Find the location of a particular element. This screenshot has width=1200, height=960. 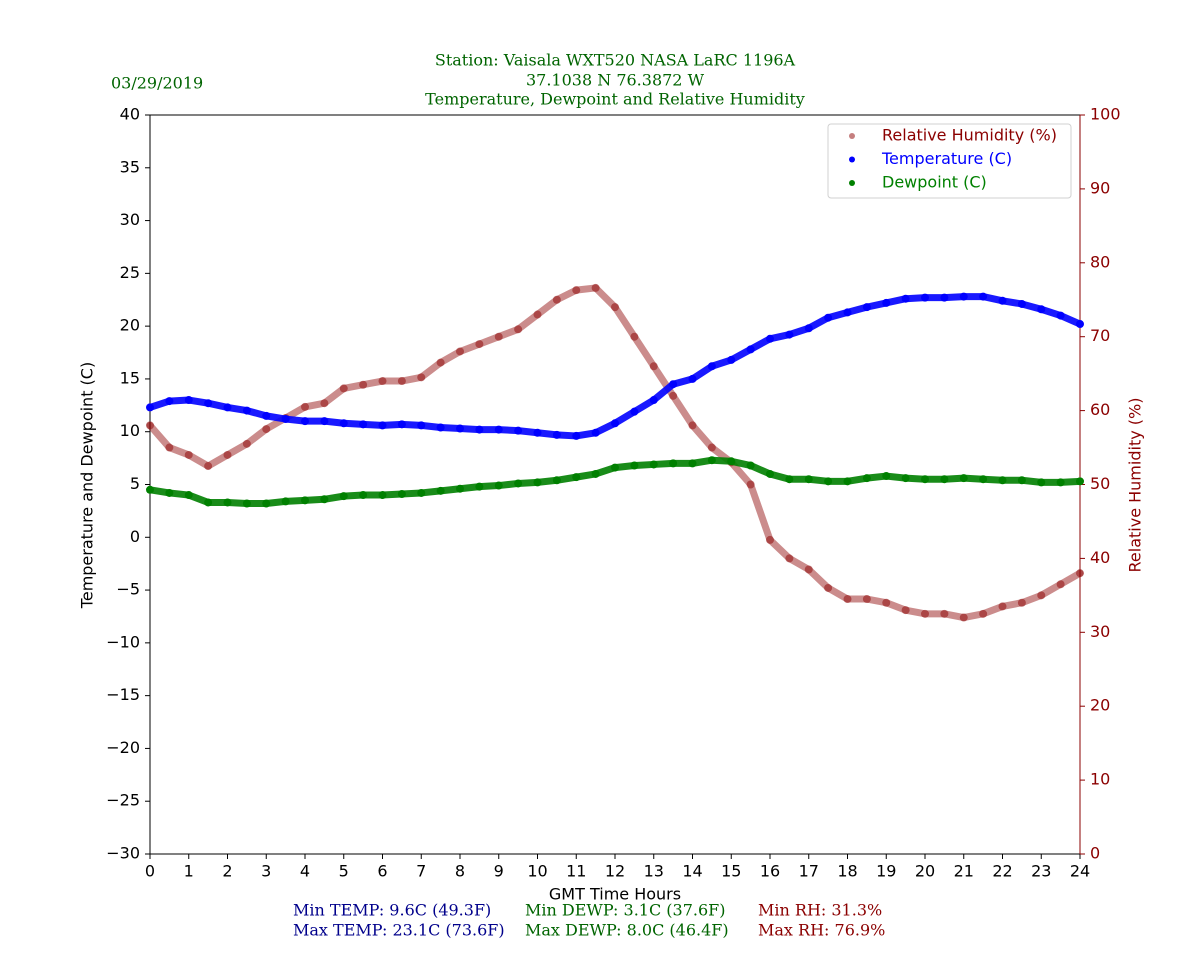

x-tick-label: 12 is located at coordinates (615, 871).